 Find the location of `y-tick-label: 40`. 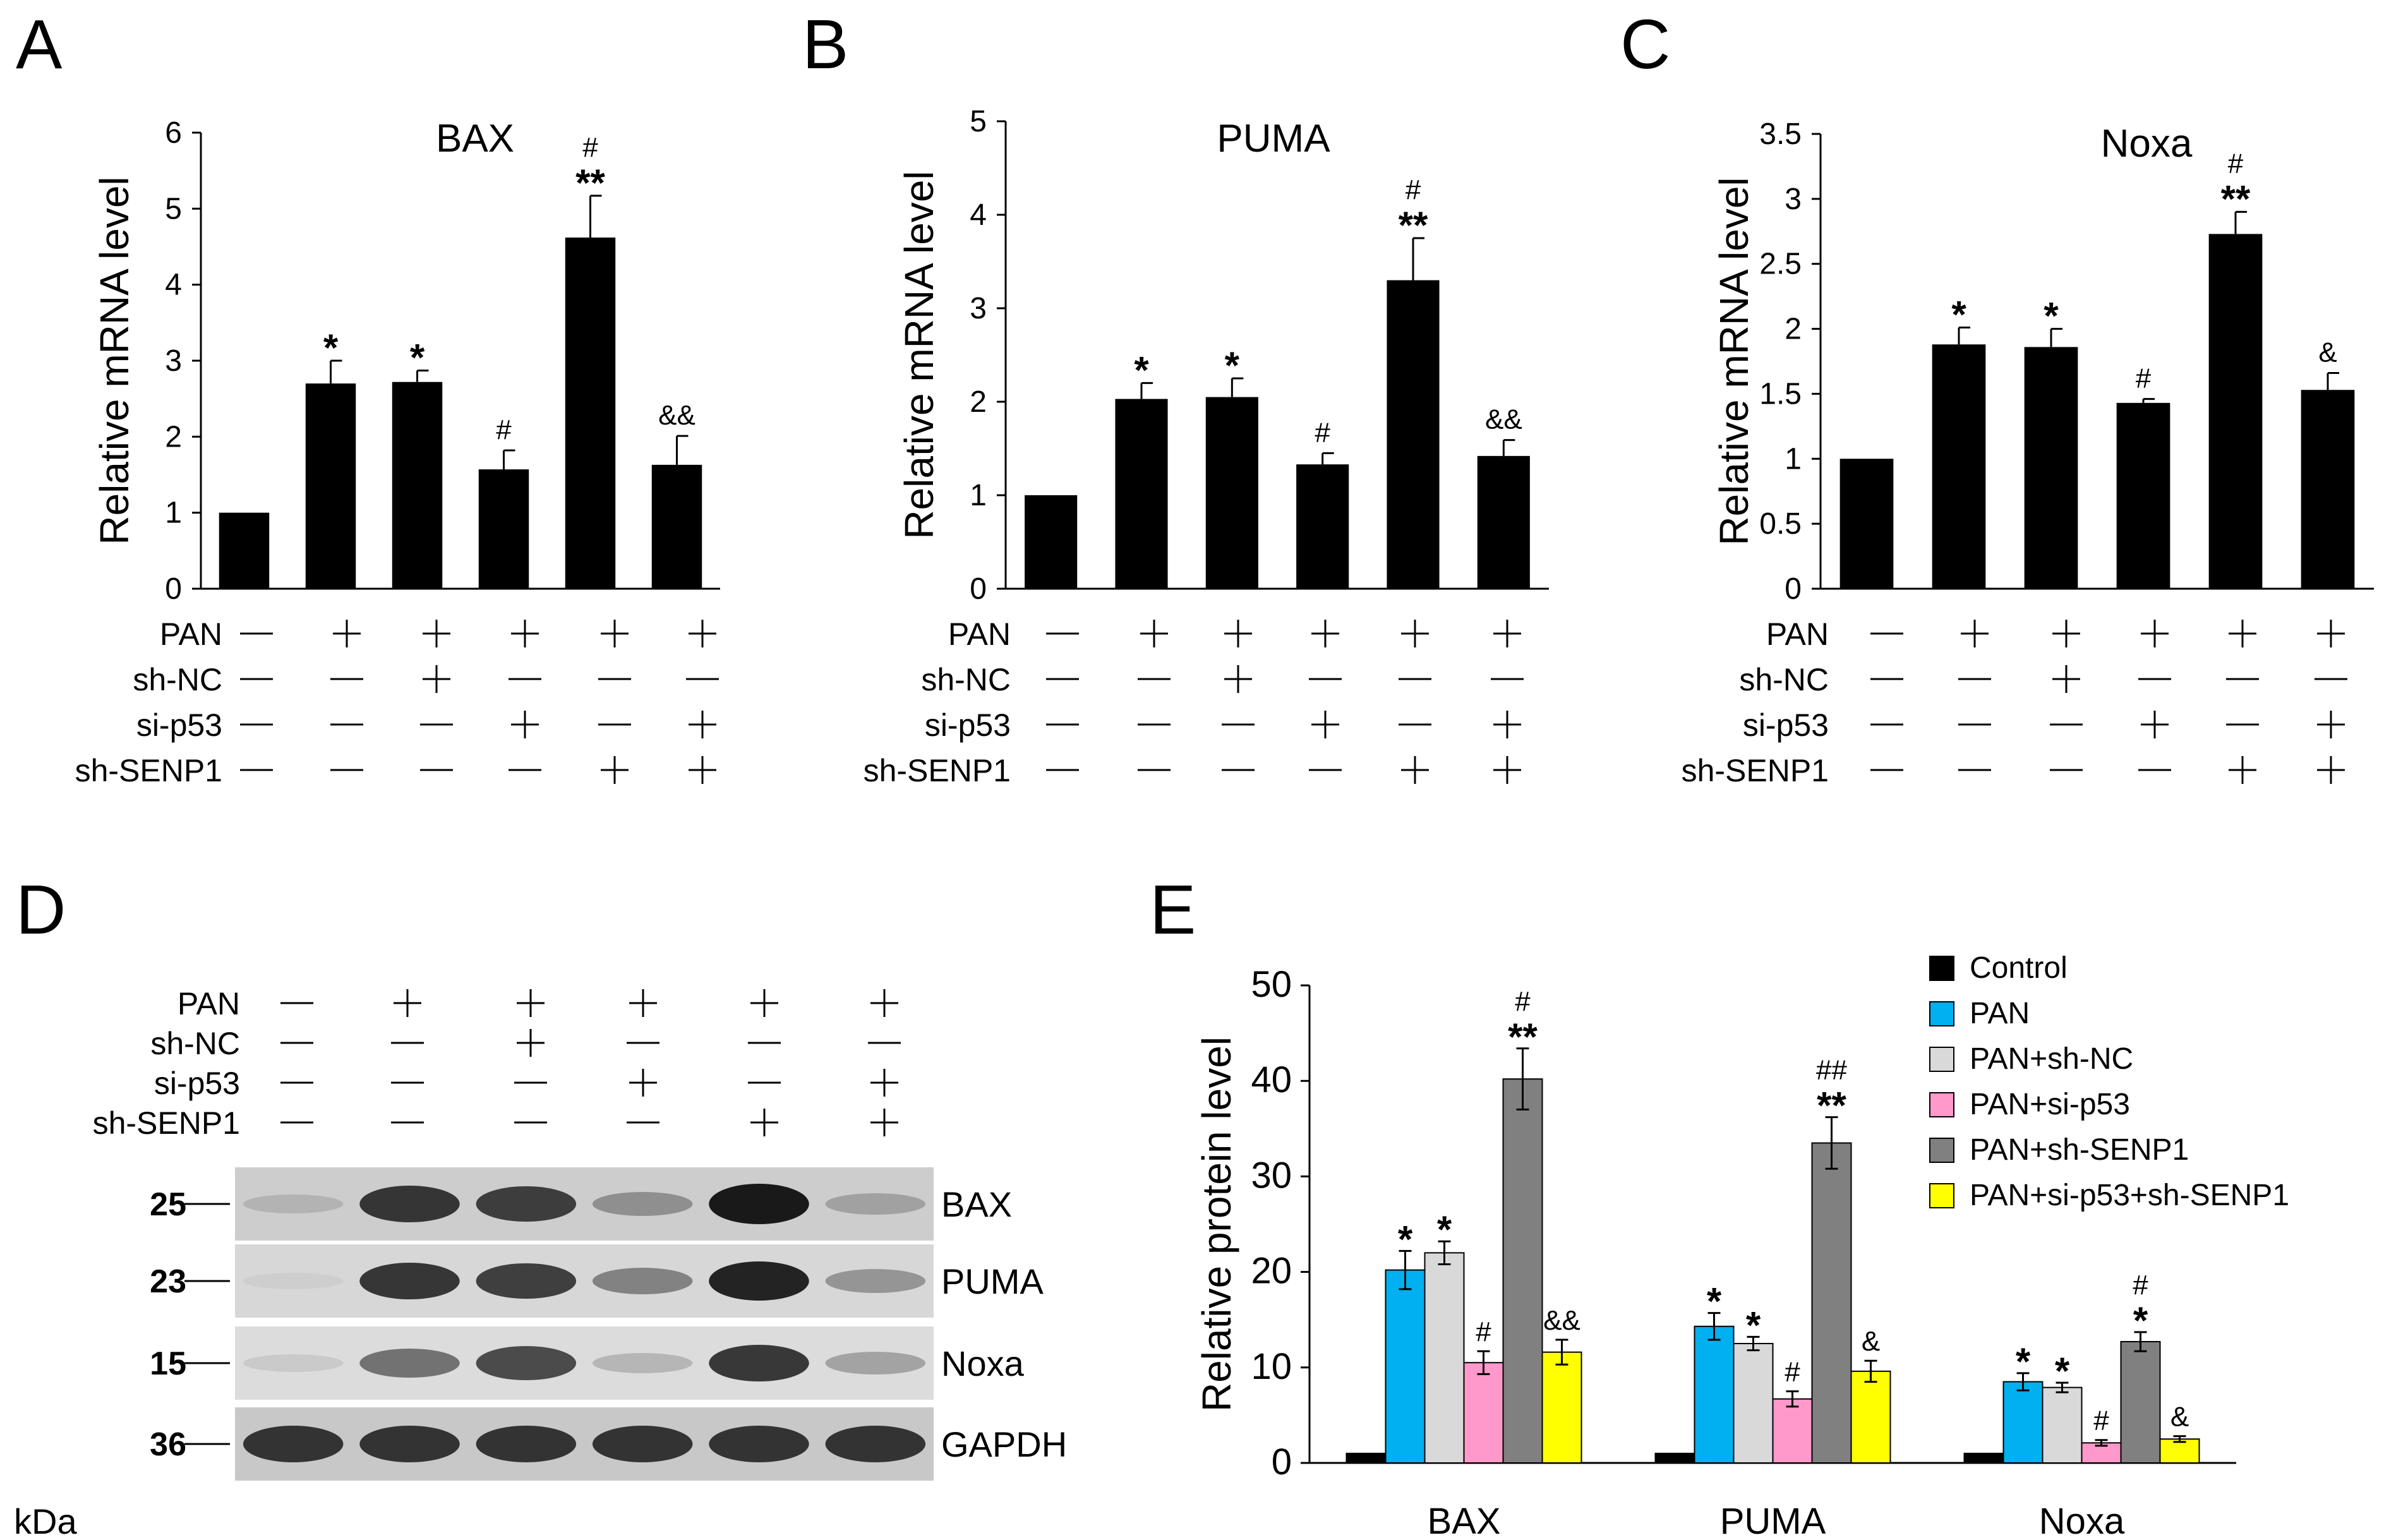

y-tick-label: 40 is located at coordinates (1271, 1079).